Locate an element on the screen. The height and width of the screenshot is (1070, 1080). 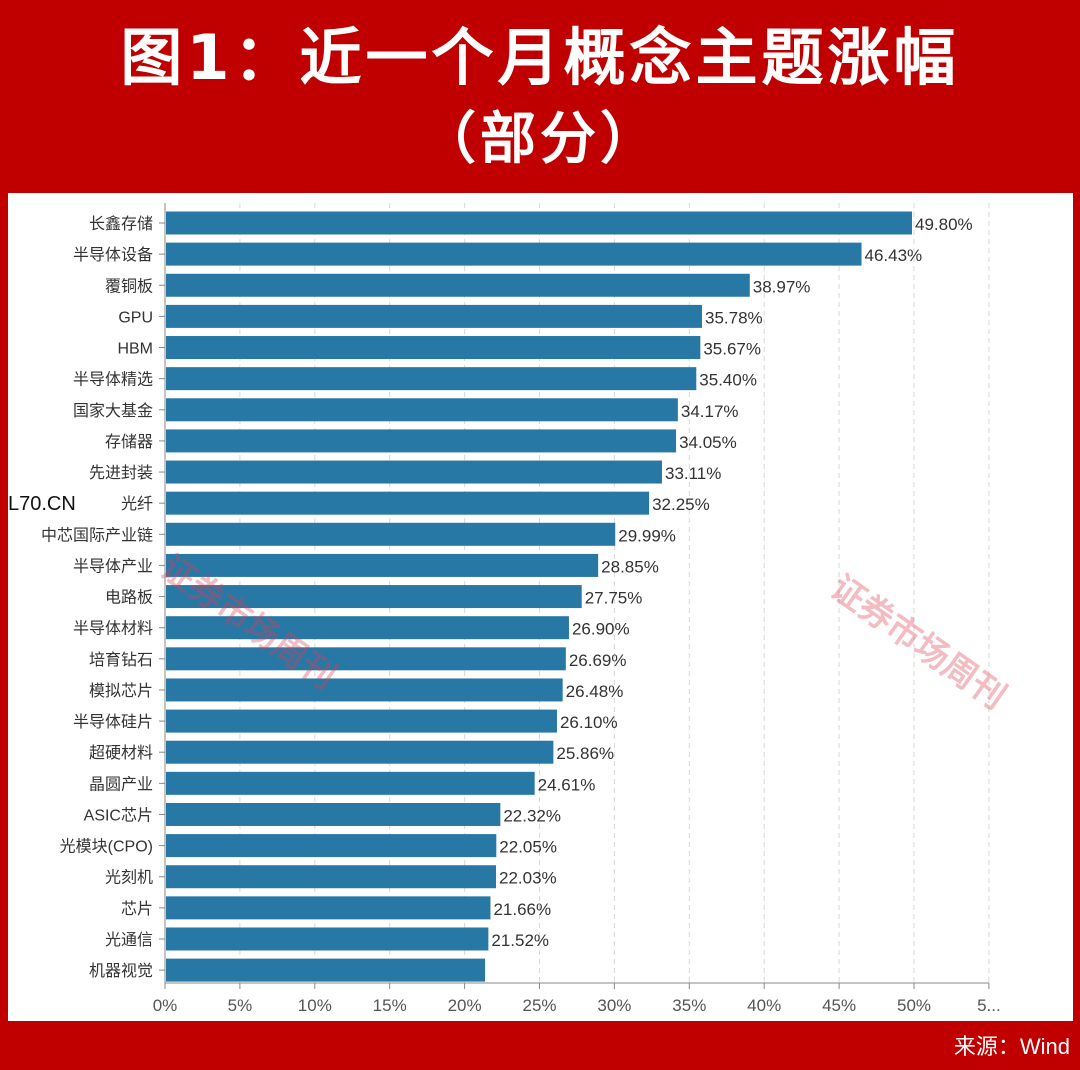
category-label: 半导体产业 is located at coordinates (113, 566).